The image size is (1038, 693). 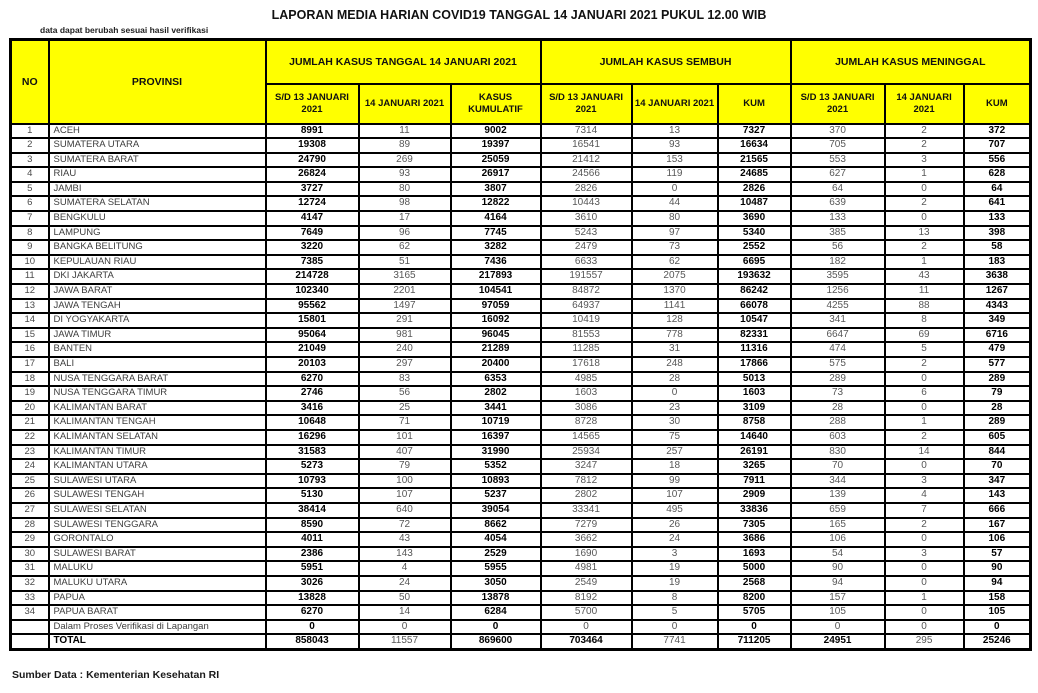 I want to click on cell-14jan_kasus: 0, so click(x=404, y=627).